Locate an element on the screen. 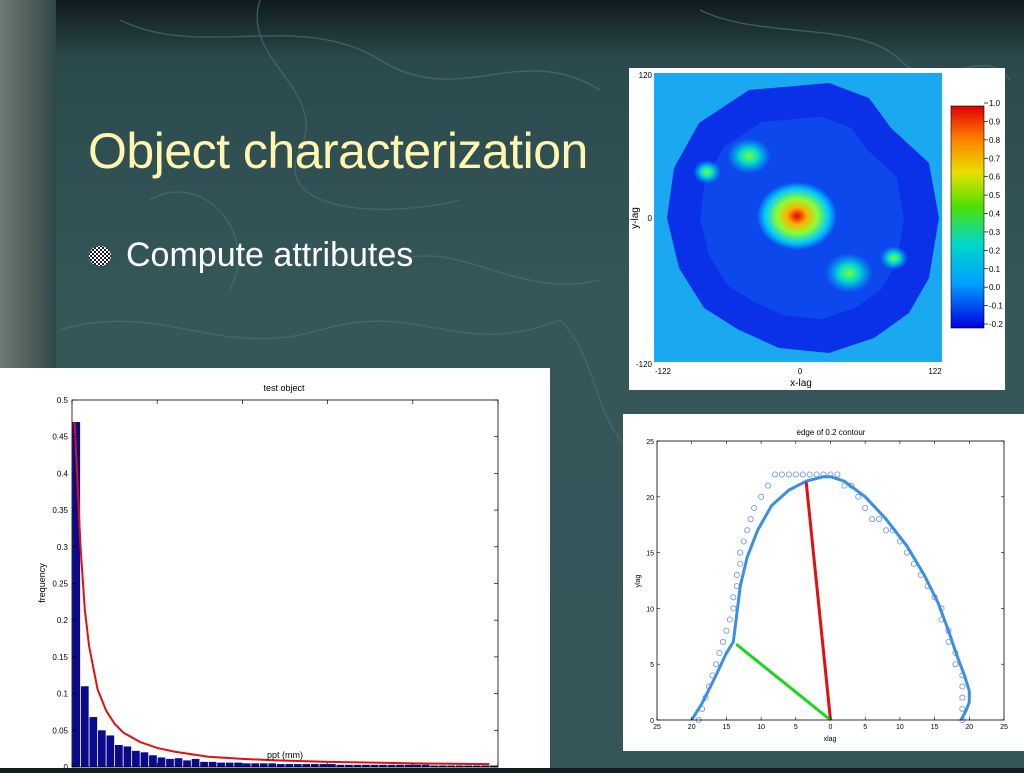 The height and width of the screenshot is (773, 1024). hist-ytick-label: 0.25 is located at coordinates (60, 584).